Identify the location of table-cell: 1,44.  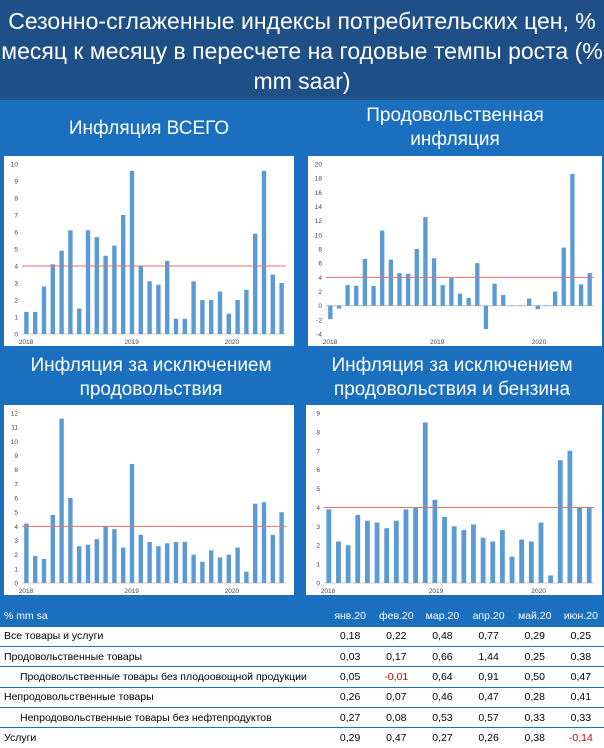
(488, 657).